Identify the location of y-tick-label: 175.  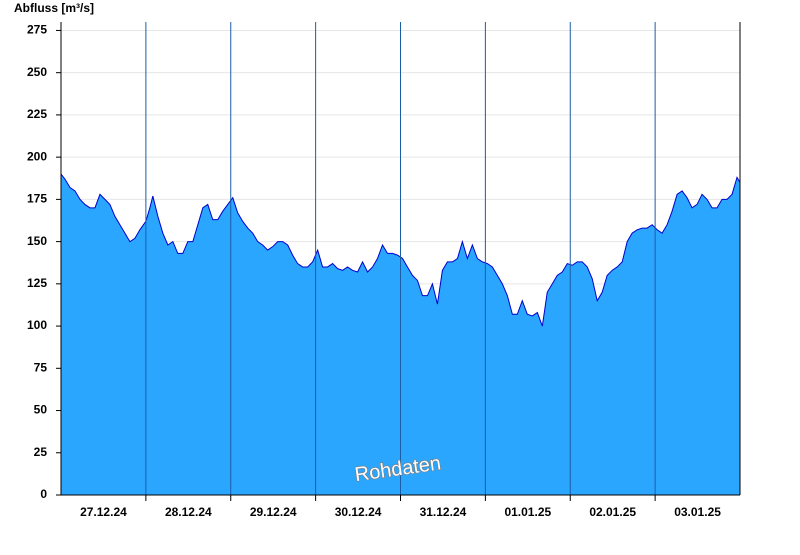
(37, 199).